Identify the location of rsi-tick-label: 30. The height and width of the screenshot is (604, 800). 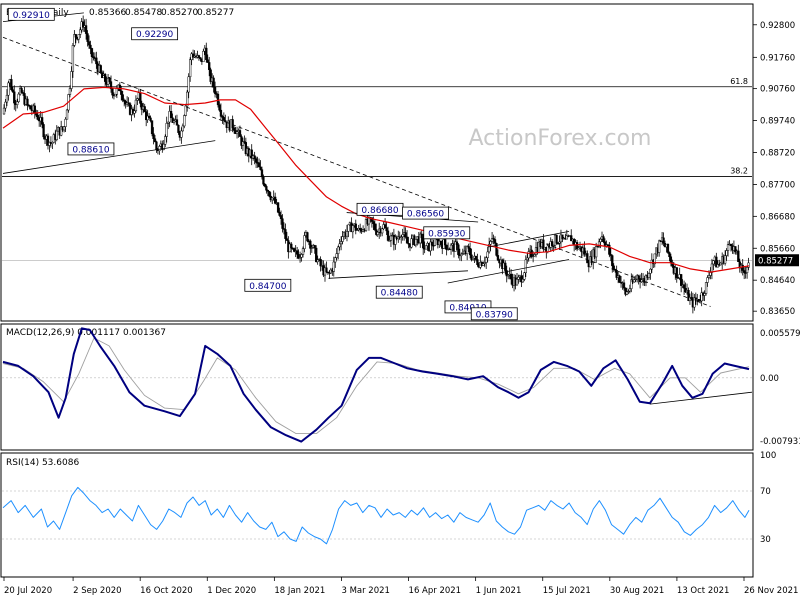
(765, 540).